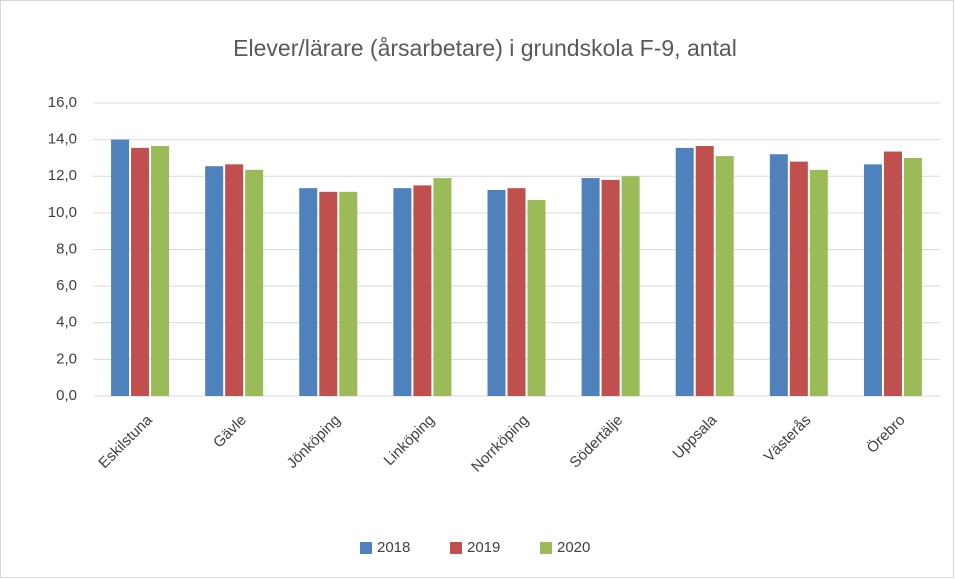 The image size is (955, 579). What do you see at coordinates (483, 547) in the screenshot?
I see `legend-label: 2019` at bounding box center [483, 547].